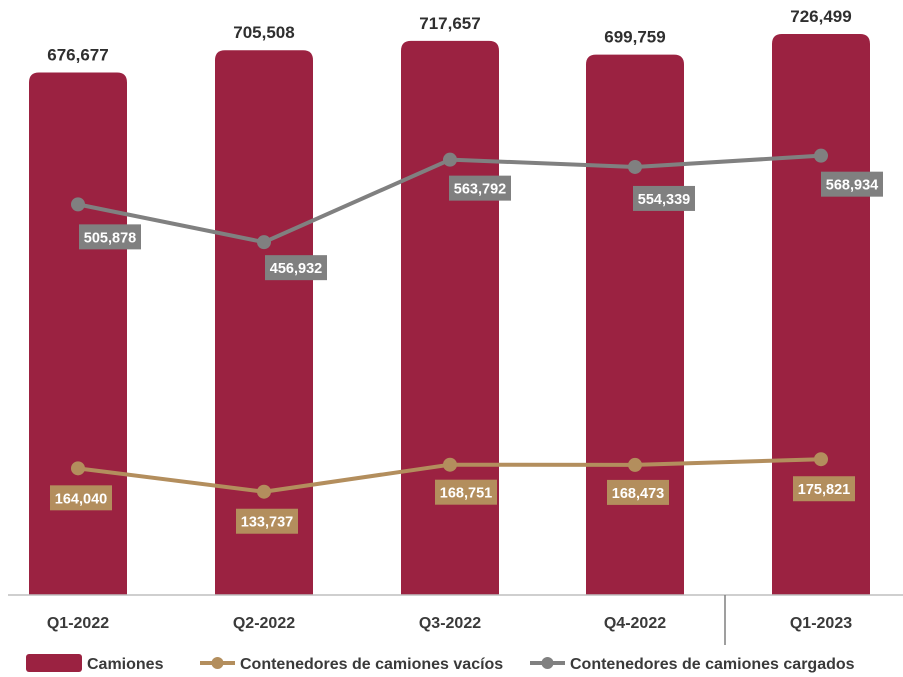 The height and width of the screenshot is (677, 903). I want to click on point-value-label: 133,737, so click(267, 523).